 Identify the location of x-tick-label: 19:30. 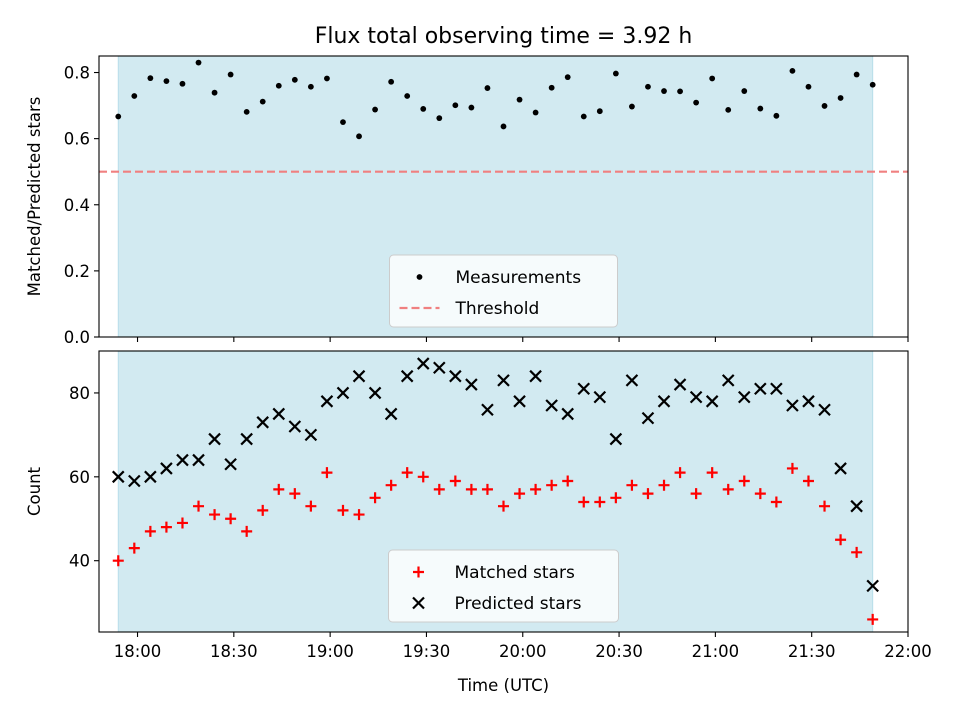
(427, 651).